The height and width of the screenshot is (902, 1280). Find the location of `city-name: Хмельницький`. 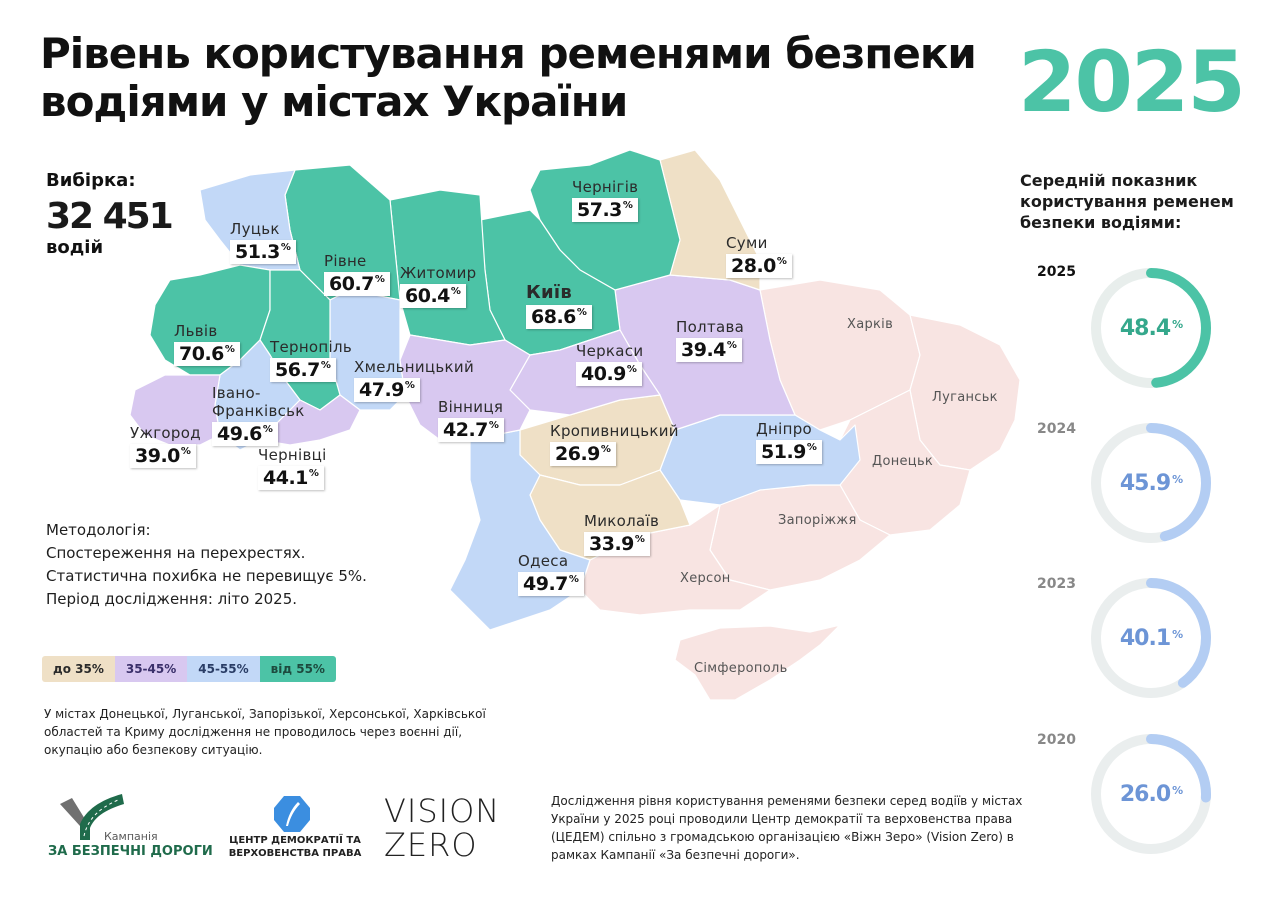

city-name: Хмельницький is located at coordinates (414, 367).